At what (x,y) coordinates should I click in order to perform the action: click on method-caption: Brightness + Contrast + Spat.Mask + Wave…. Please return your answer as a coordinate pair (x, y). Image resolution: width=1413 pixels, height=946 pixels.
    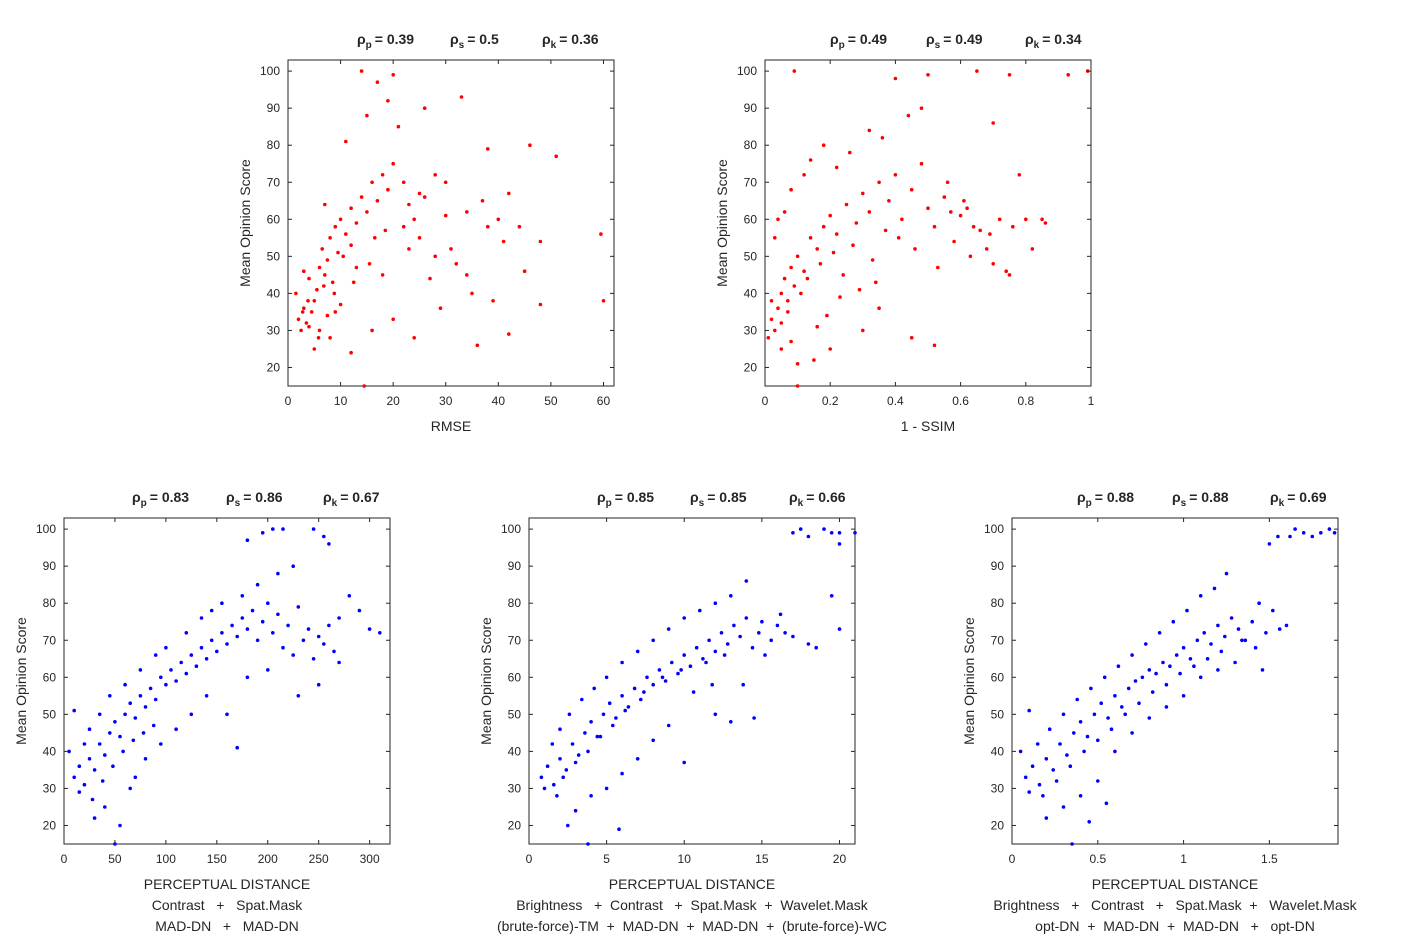
    Looking at the image, I should click on (692, 905).